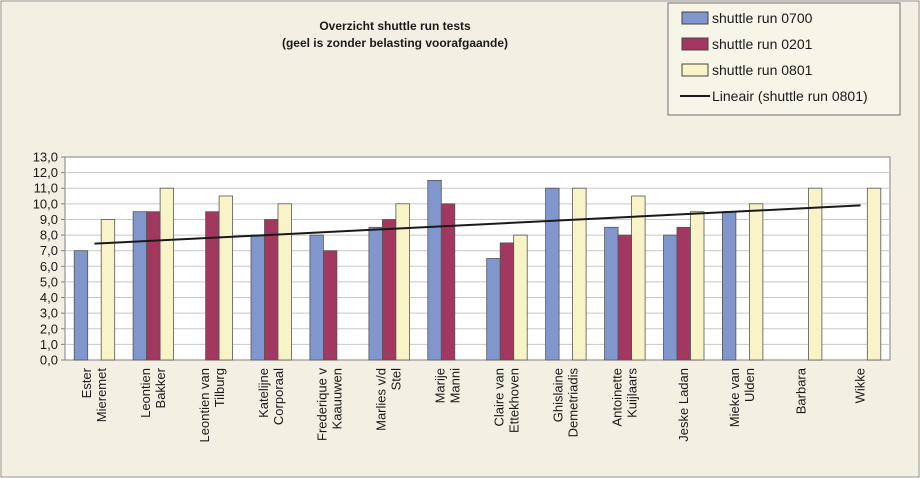 The height and width of the screenshot is (478, 920). I want to click on chart-title: Overzicht shuttle run tests, so click(395, 26).